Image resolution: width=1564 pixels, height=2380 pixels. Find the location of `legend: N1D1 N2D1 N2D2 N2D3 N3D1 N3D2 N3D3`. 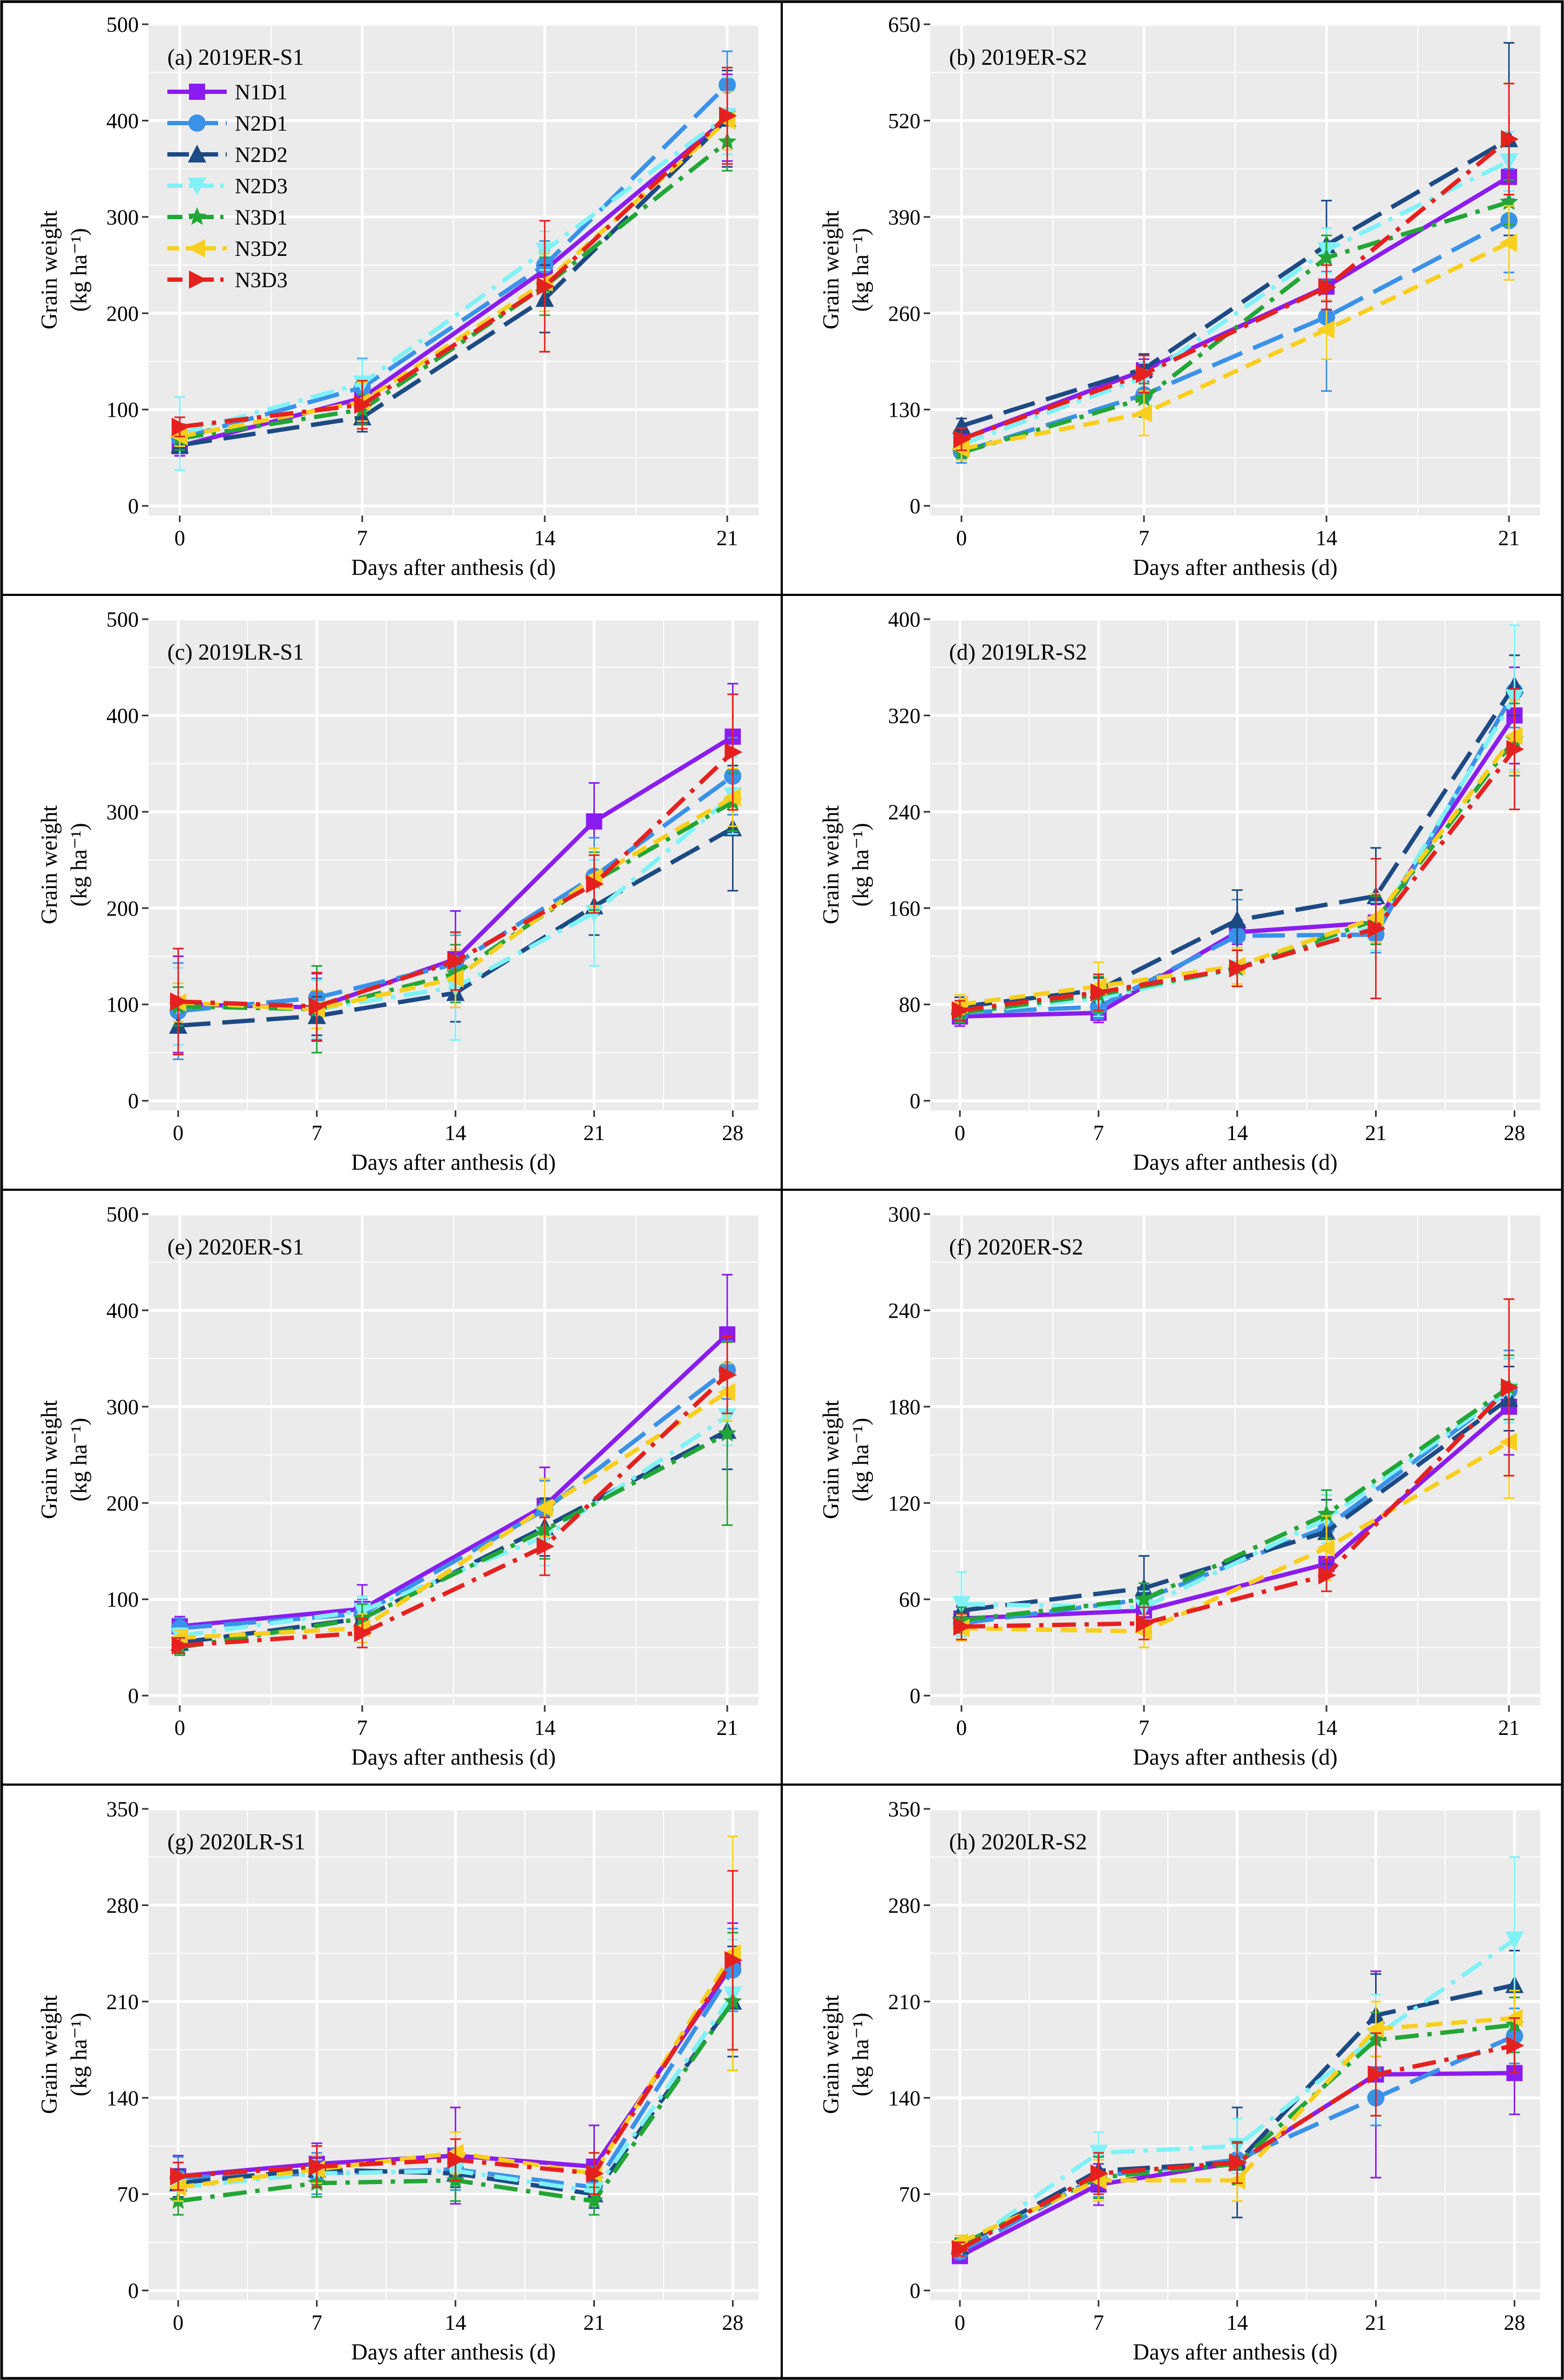

legend: N1D1 N2D1 N2D2 N2D3 N3D1 N3D2 N3D3 is located at coordinates (227, 186).